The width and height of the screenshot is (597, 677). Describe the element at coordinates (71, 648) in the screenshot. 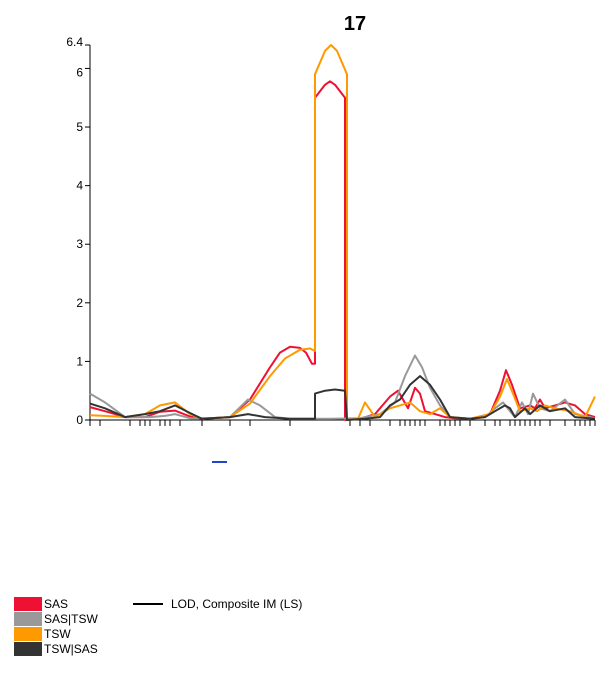

I see `legend-label-tsw-sas: TSW|SAS` at that location.